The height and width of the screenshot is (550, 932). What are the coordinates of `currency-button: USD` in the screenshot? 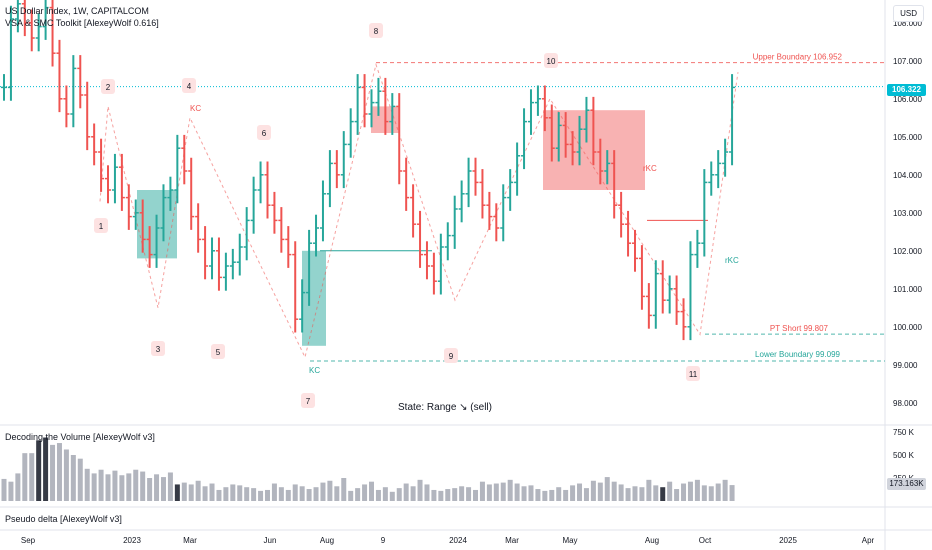 It's located at (908, 13).